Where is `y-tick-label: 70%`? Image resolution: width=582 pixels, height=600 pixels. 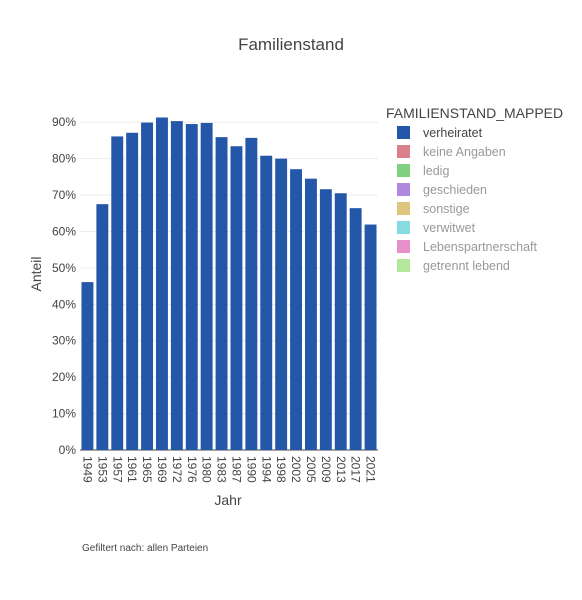 y-tick-label: 70% is located at coordinates (64, 195).